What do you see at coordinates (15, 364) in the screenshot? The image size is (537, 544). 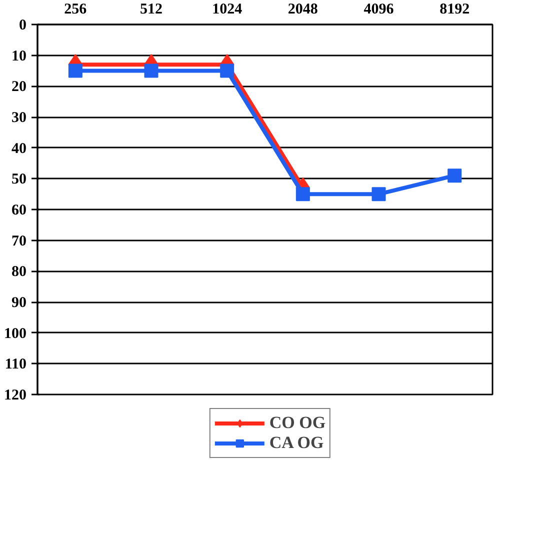 I see `y-tick-label: 110` at bounding box center [15, 364].